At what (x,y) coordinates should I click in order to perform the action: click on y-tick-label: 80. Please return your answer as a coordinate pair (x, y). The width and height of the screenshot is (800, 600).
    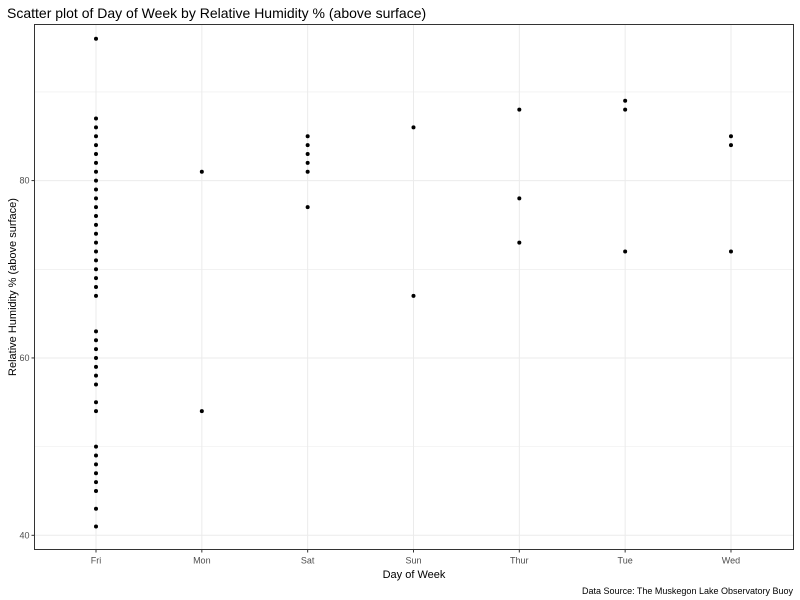
    Looking at the image, I should click on (24, 181).